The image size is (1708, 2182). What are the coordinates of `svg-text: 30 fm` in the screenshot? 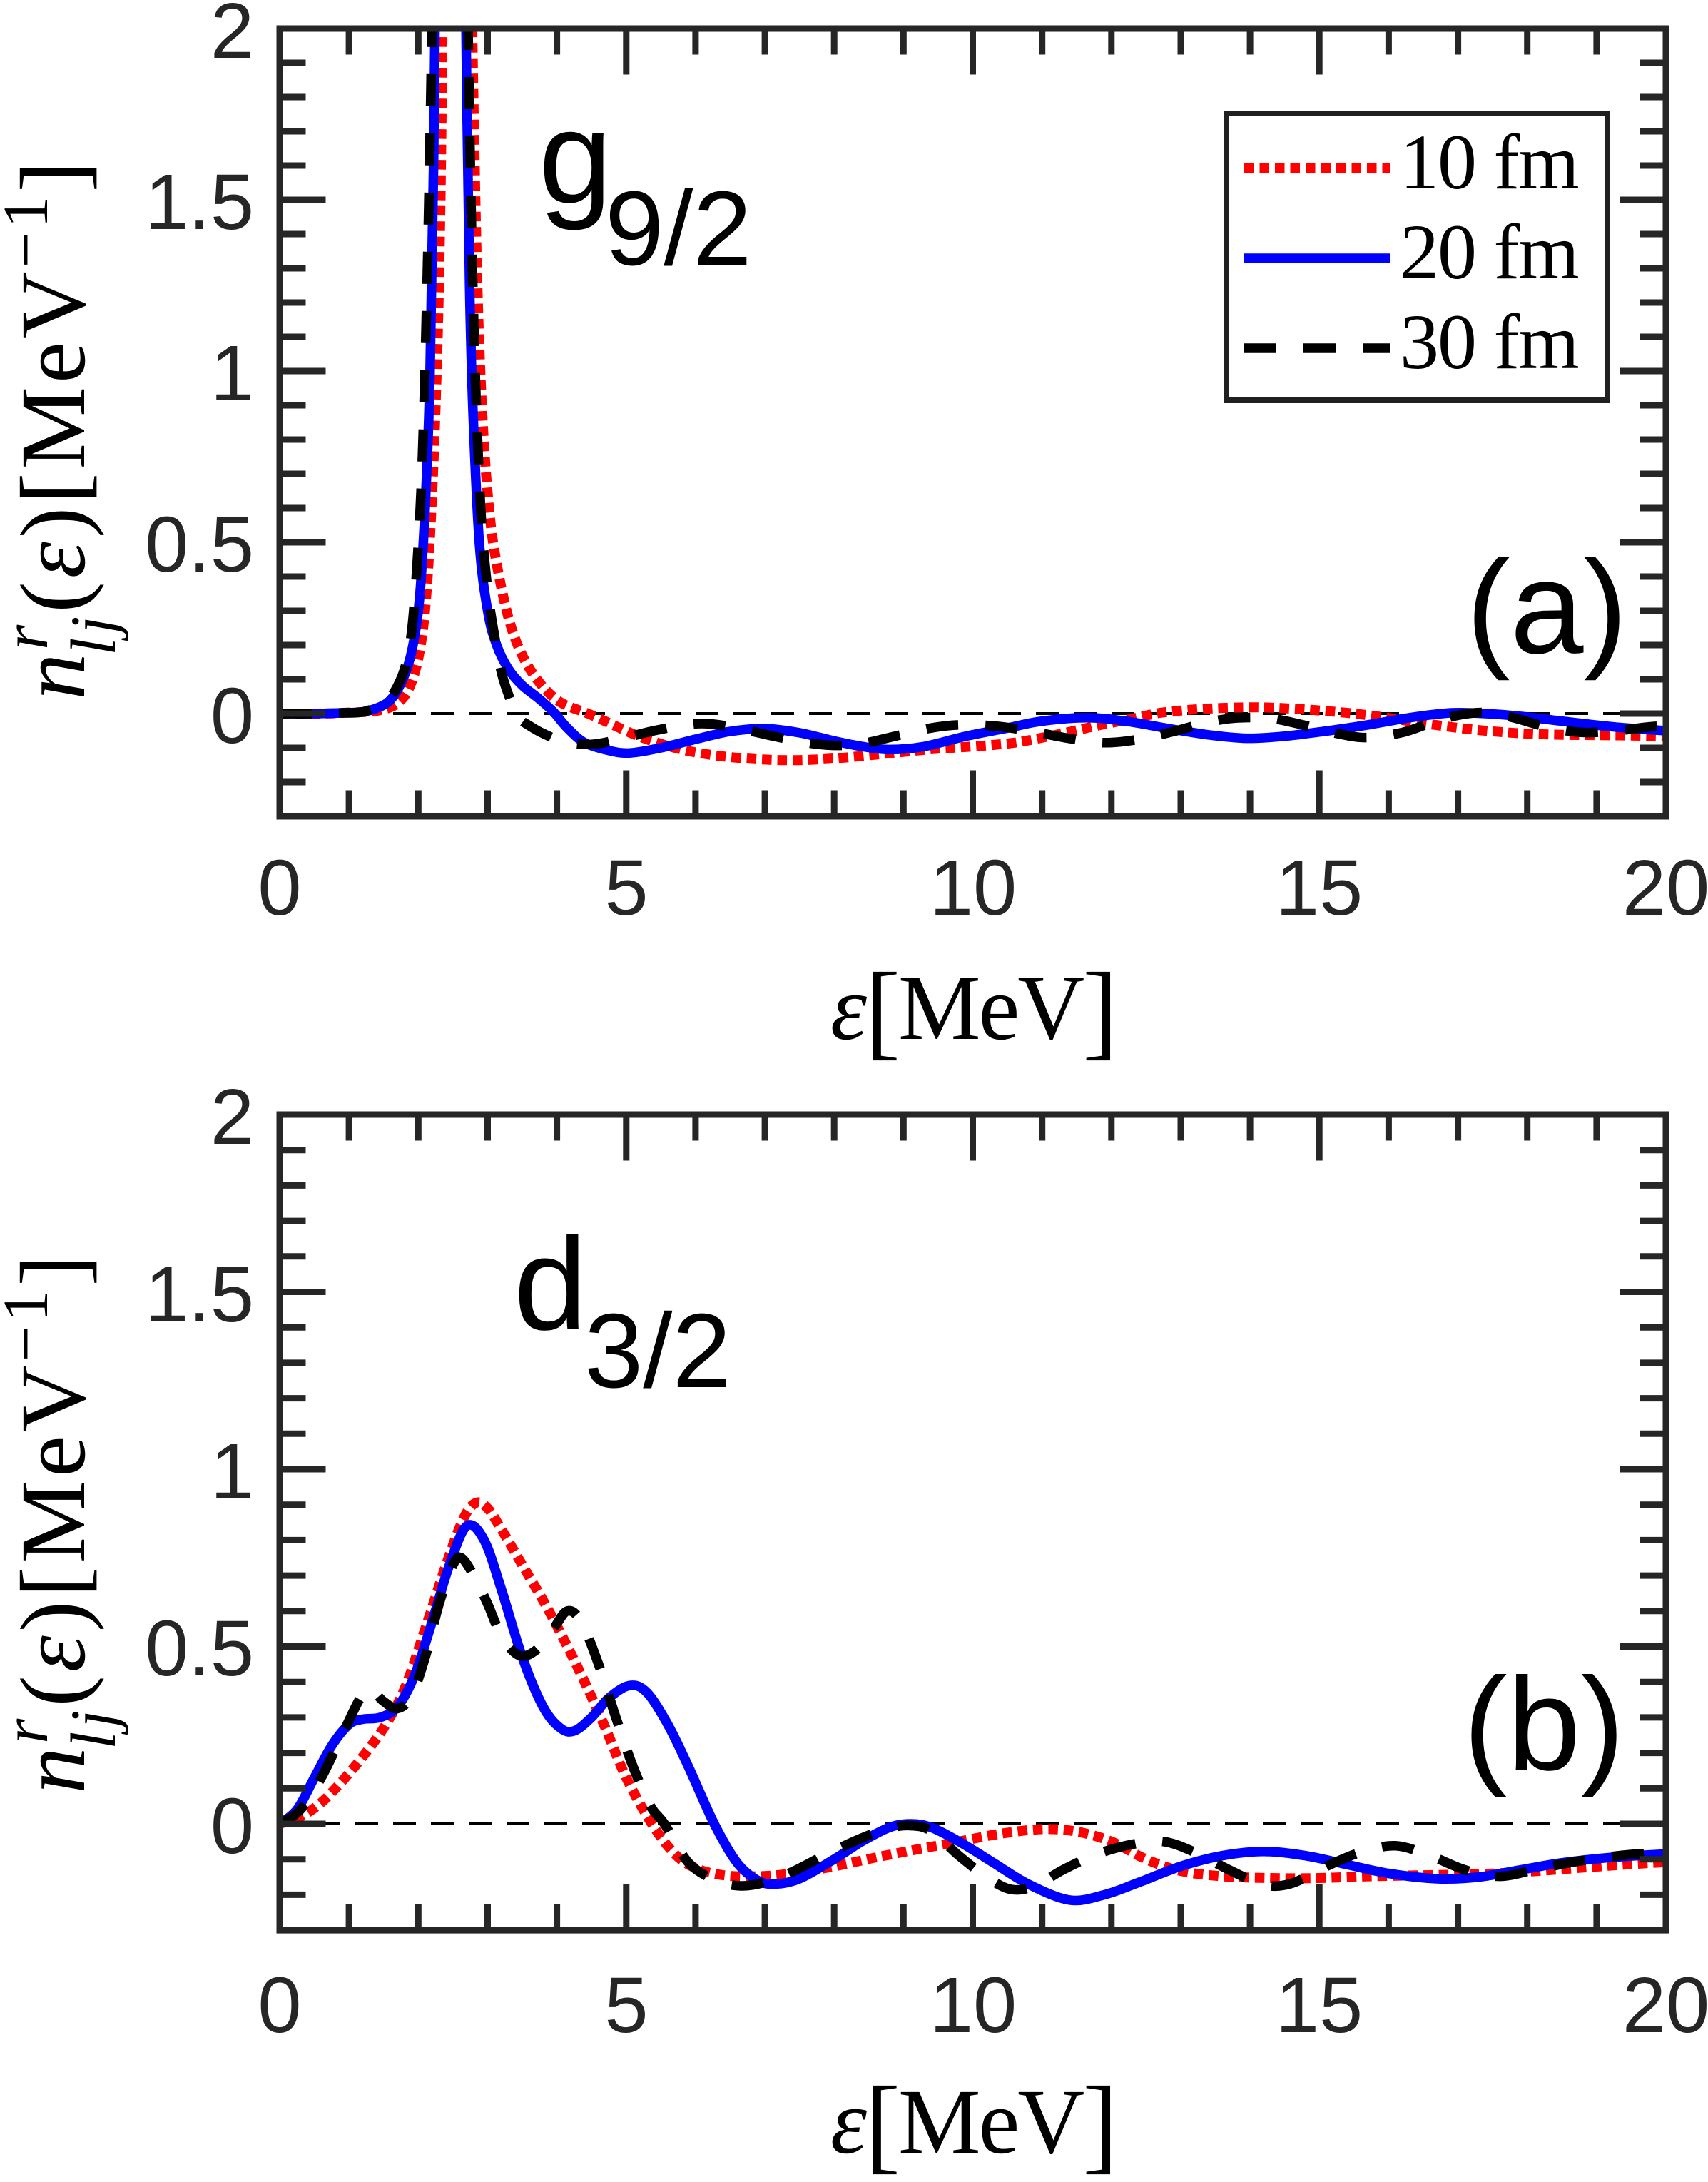 It's located at (1489, 341).